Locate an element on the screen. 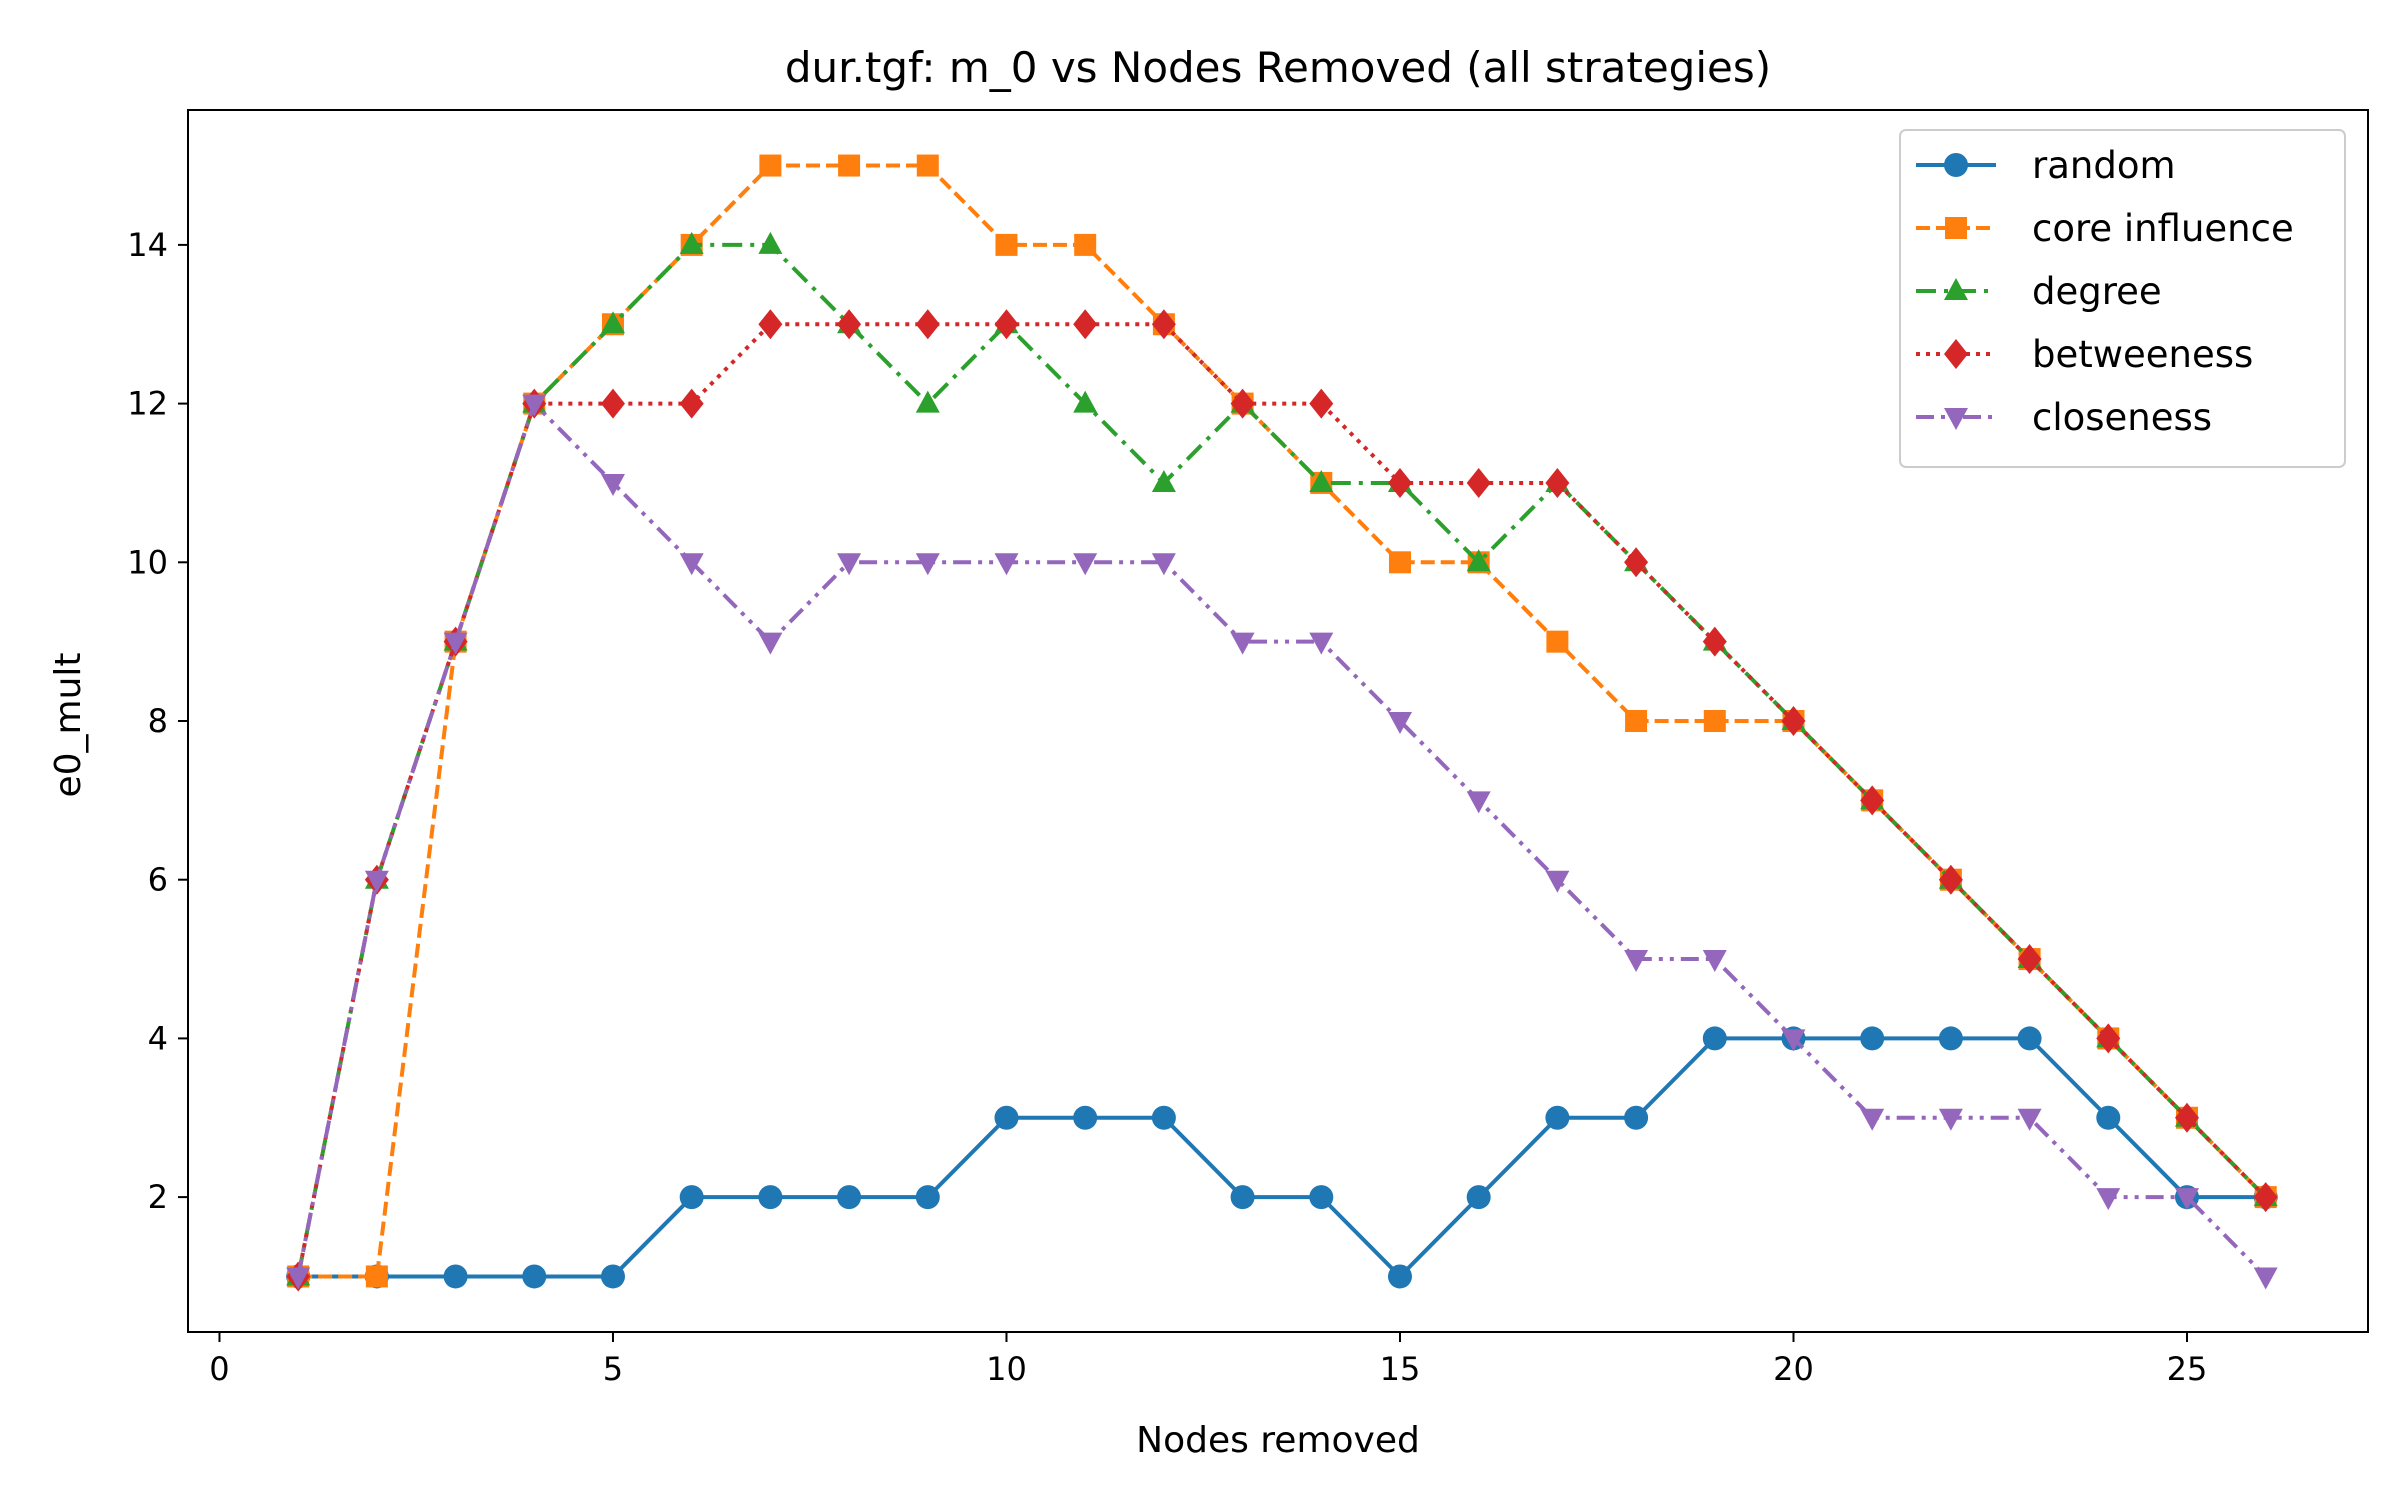  y-tick-label: 4 is located at coordinates (158, 1038).